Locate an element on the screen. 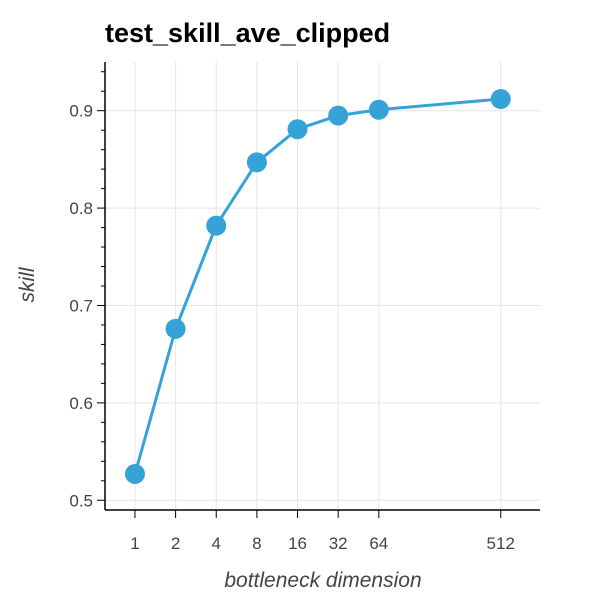  x-tick-label: 16 is located at coordinates (297, 543).